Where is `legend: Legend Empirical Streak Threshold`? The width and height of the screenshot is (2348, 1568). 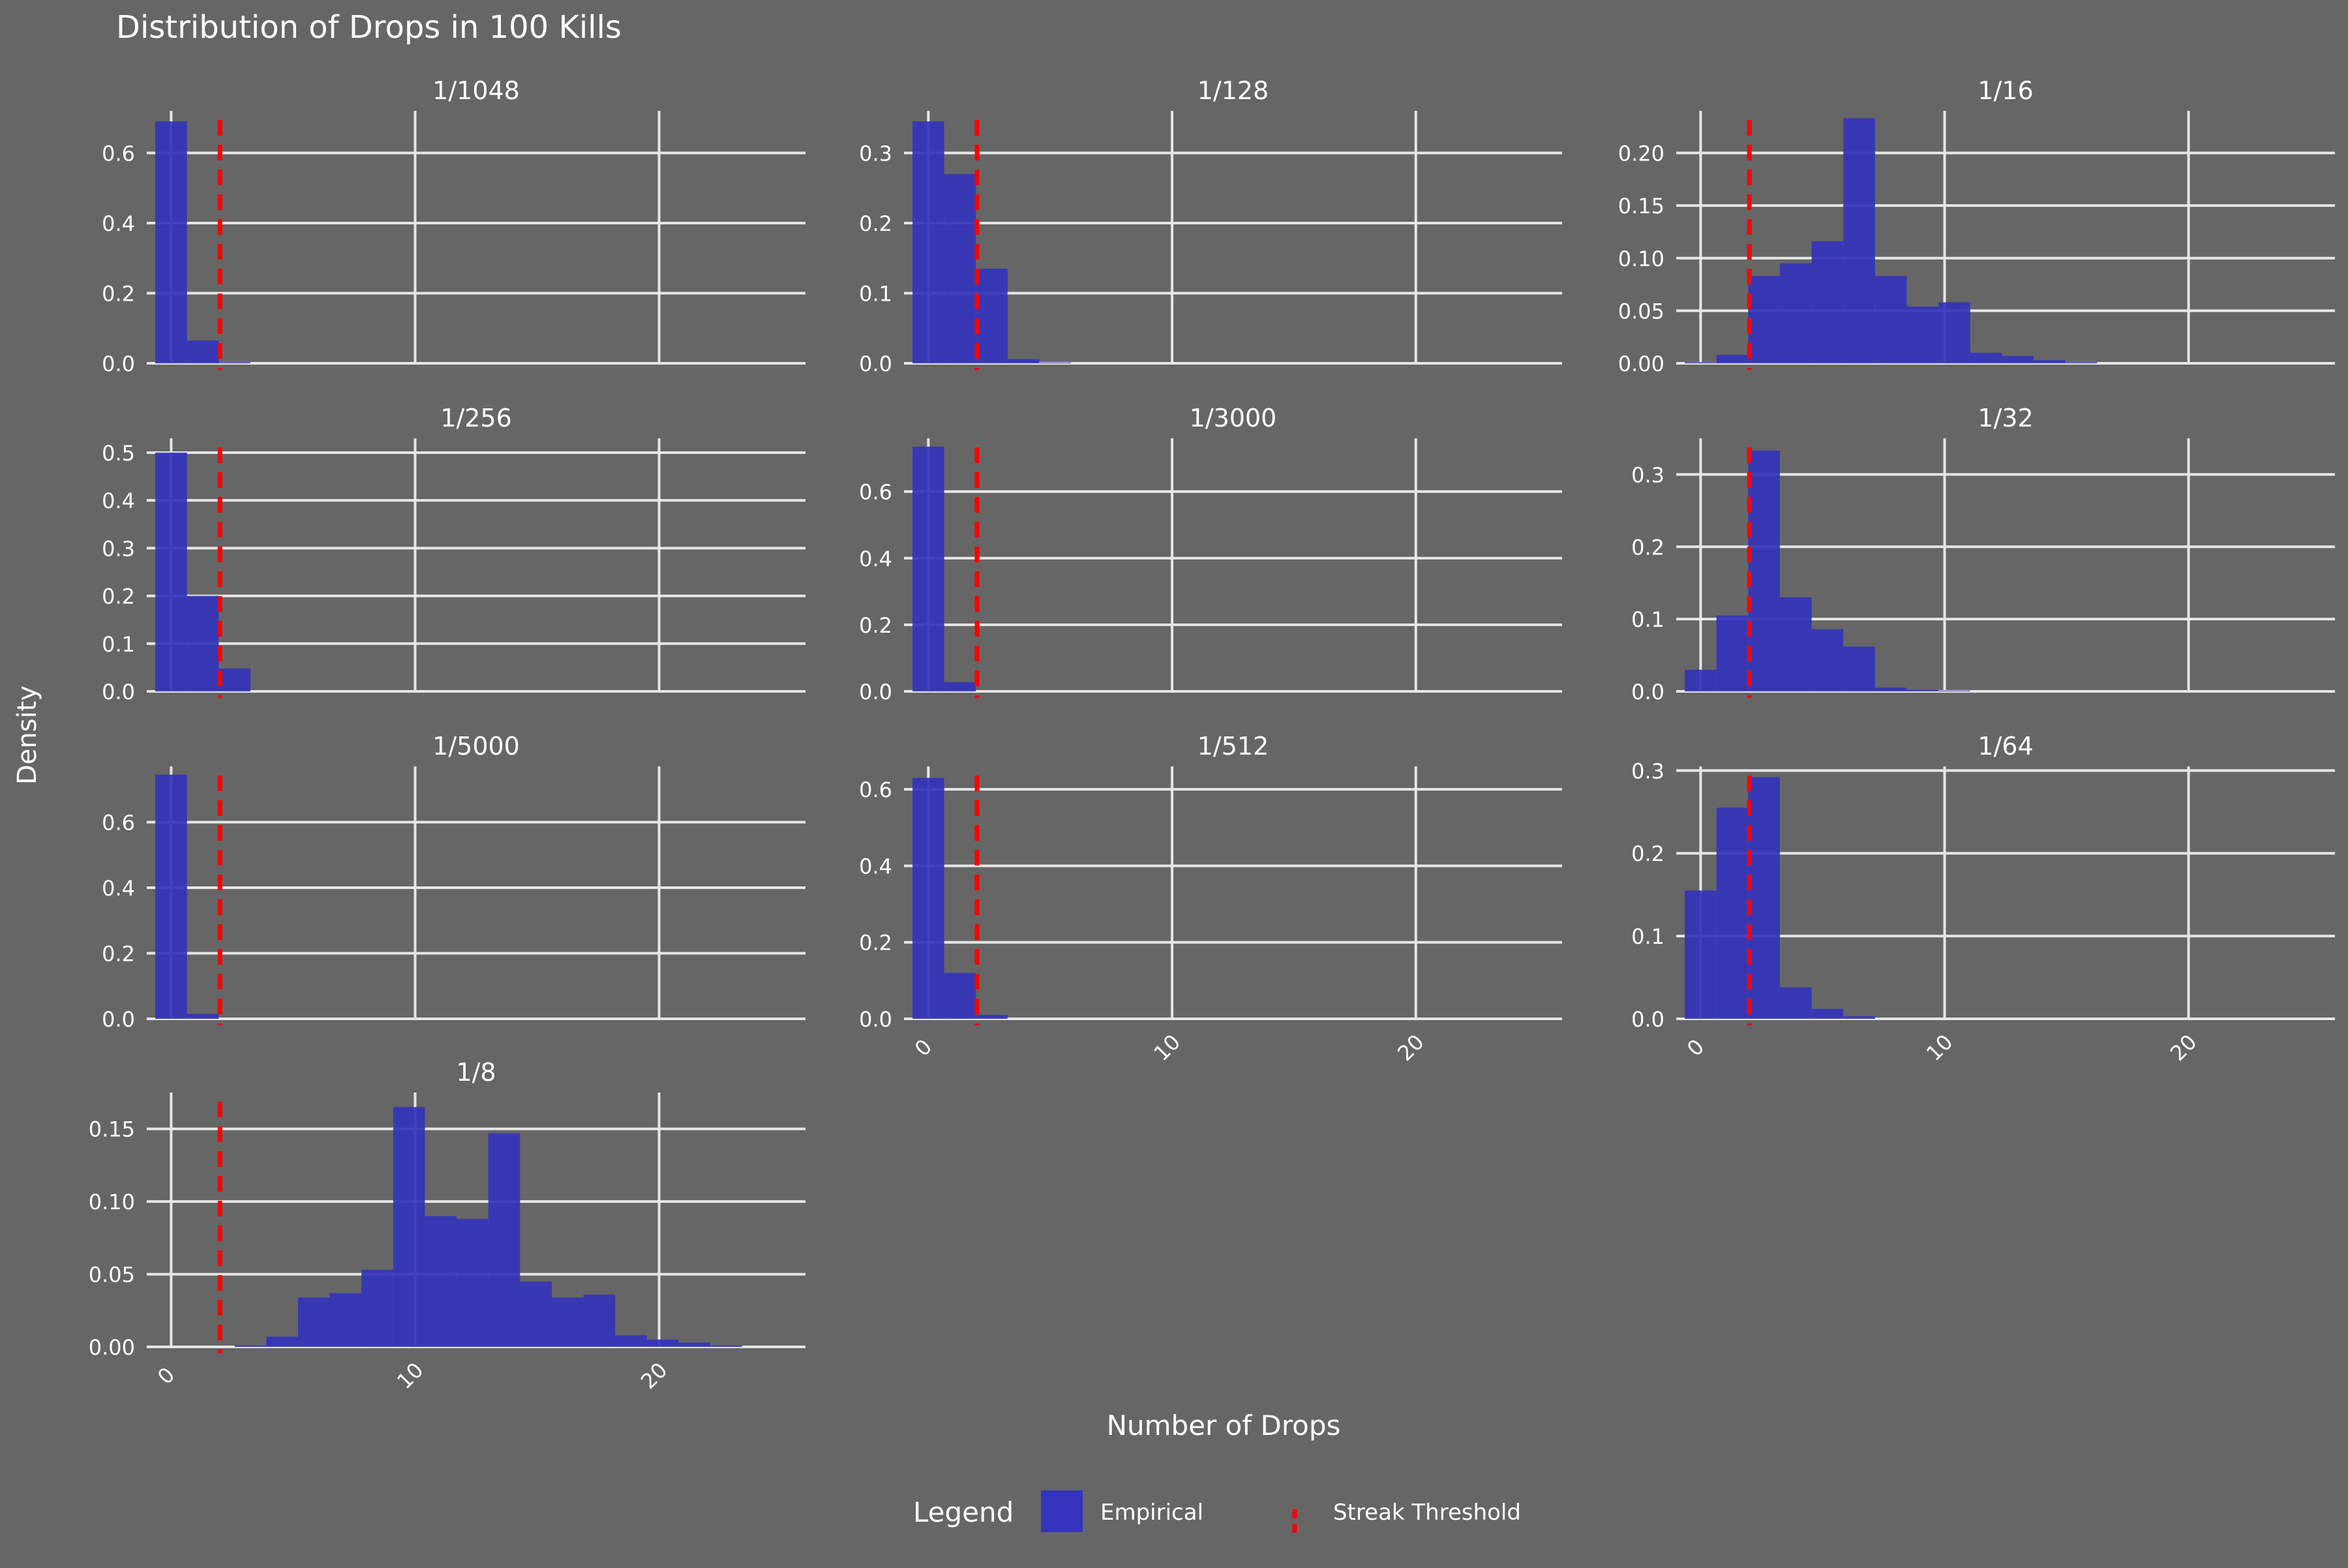
legend: Legend Empirical Streak Threshold is located at coordinates (1217, 1512).